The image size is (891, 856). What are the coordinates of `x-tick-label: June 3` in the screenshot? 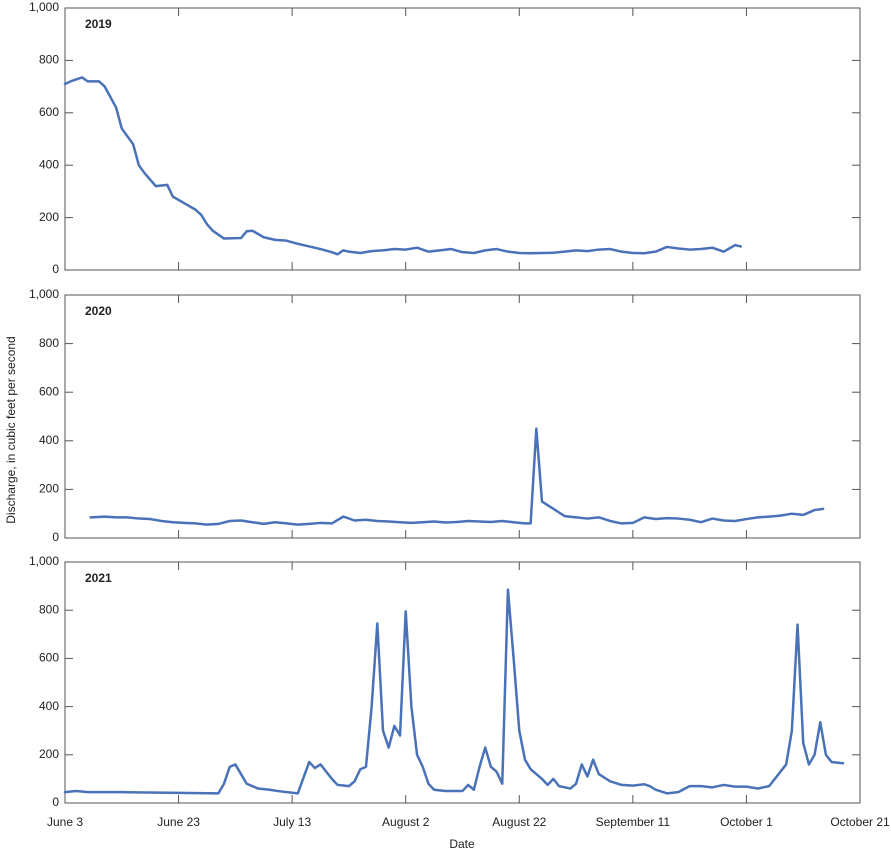 It's located at (65, 822).